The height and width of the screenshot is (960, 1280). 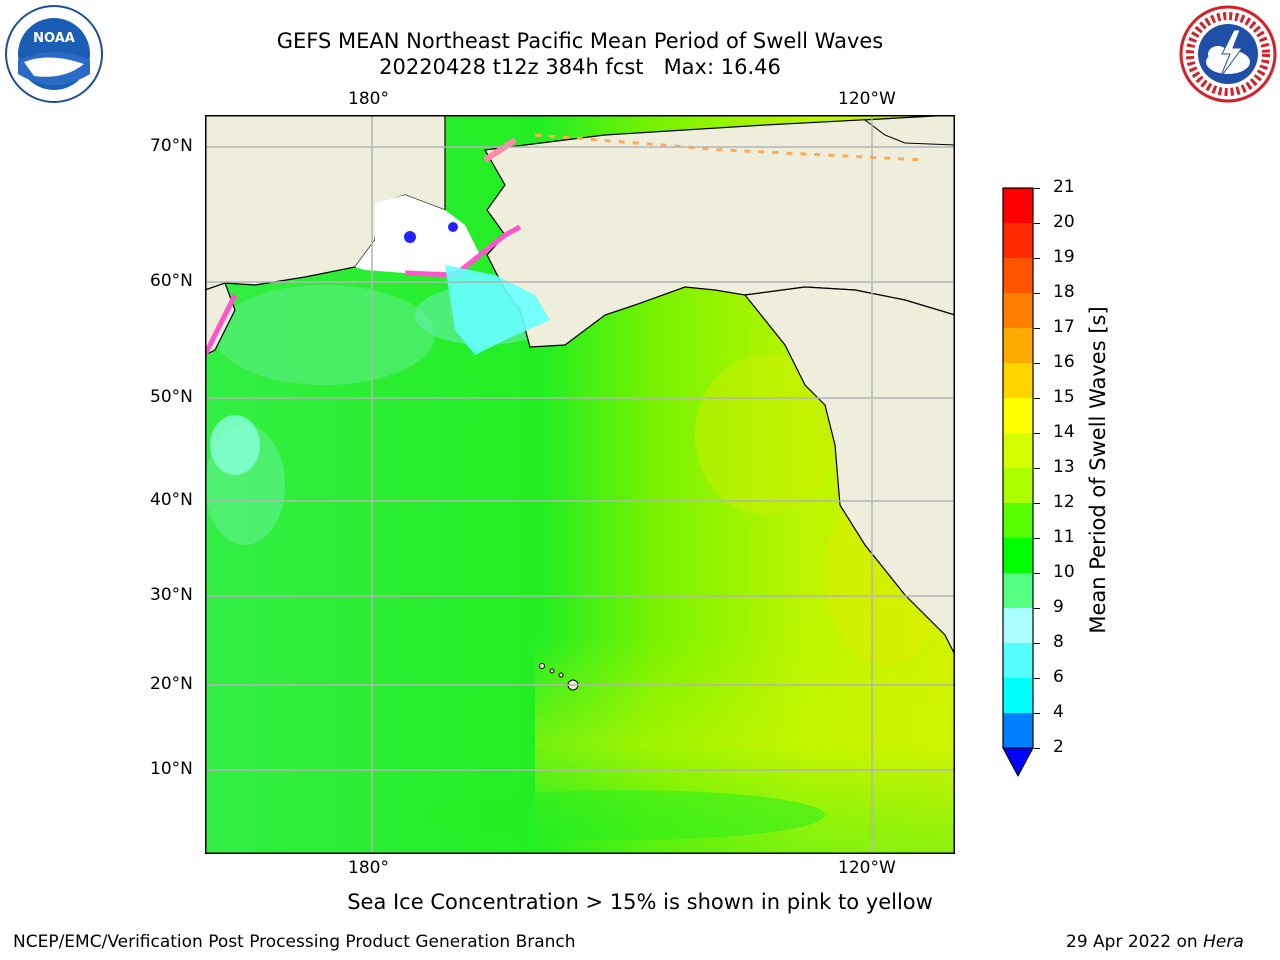 I want to click on colorbar-label: 14, so click(x=1064, y=432).